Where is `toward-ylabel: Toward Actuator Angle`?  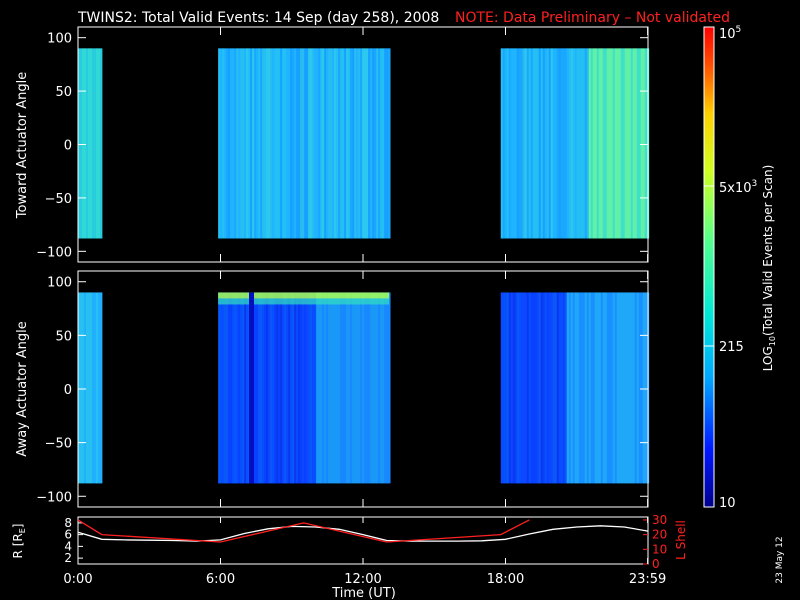 toward-ylabel: Toward Actuator Angle is located at coordinates (22, 145).